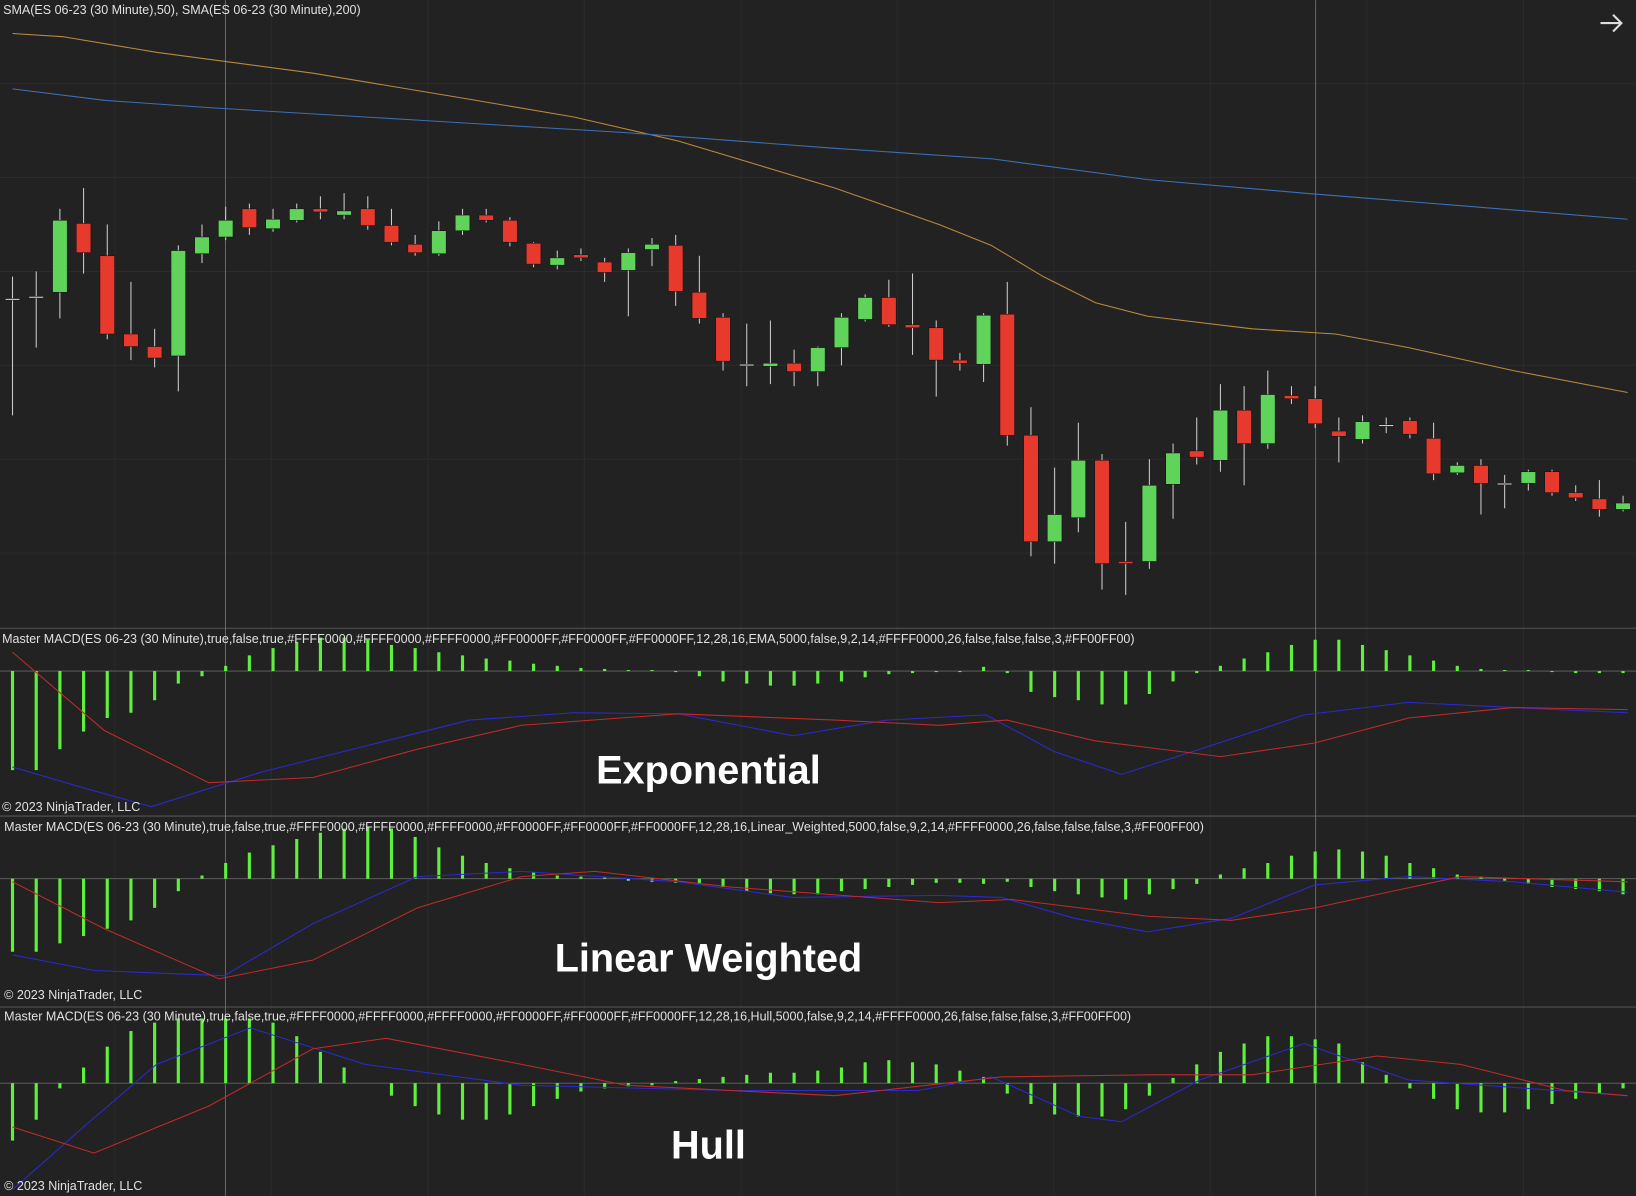 Image resolution: width=1636 pixels, height=1196 pixels. Describe the element at coordinates (708, 771) in the screenshot. I see `panel-title: Exponential` at that location.